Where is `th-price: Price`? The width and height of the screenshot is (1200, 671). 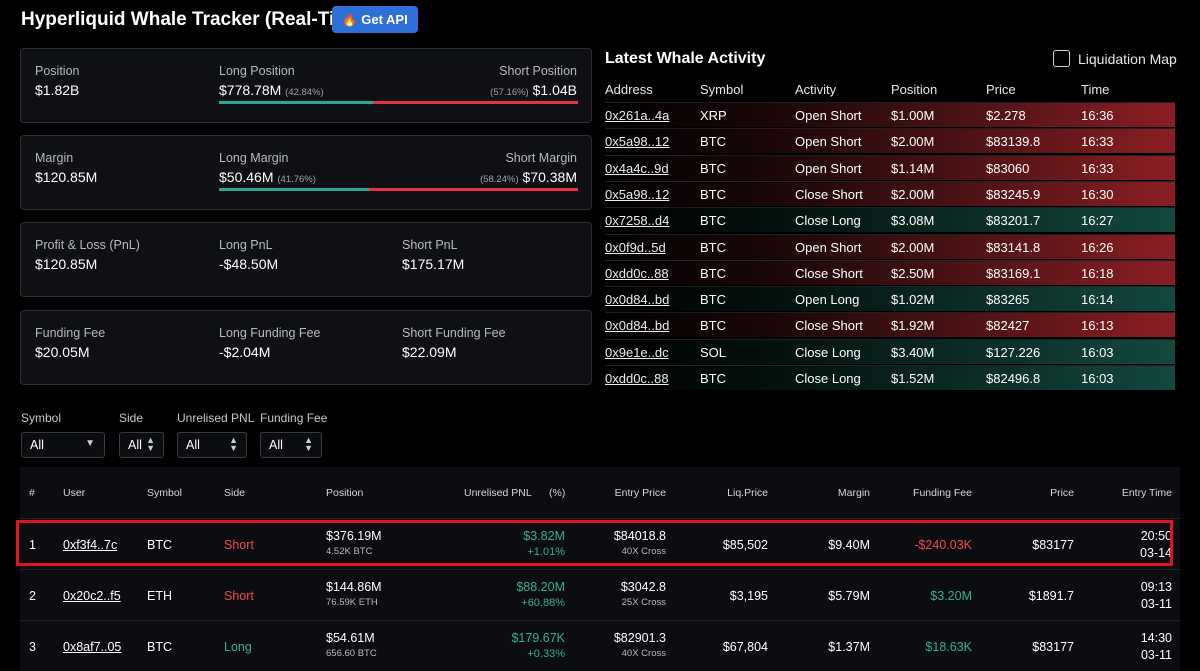
th-price: Price is located at coordinates (1062, 493).